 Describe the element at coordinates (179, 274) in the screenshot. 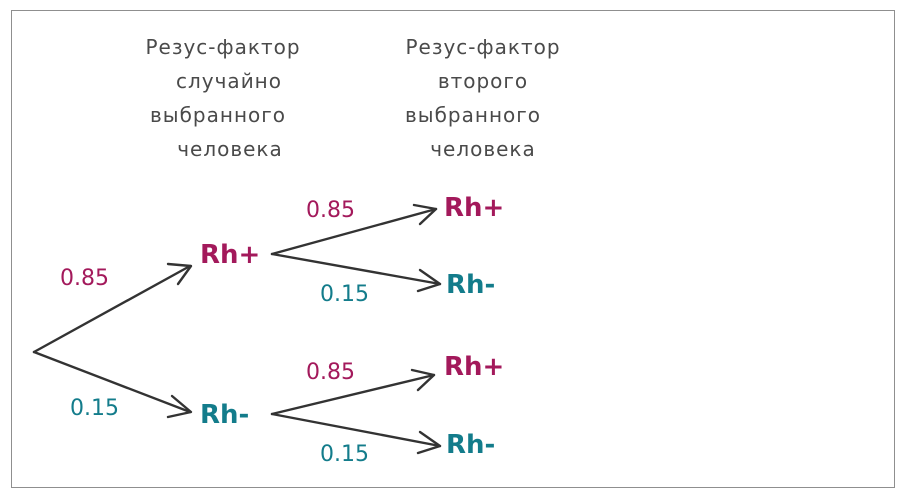

I see `arrowhead-root-to-pos` at that location.